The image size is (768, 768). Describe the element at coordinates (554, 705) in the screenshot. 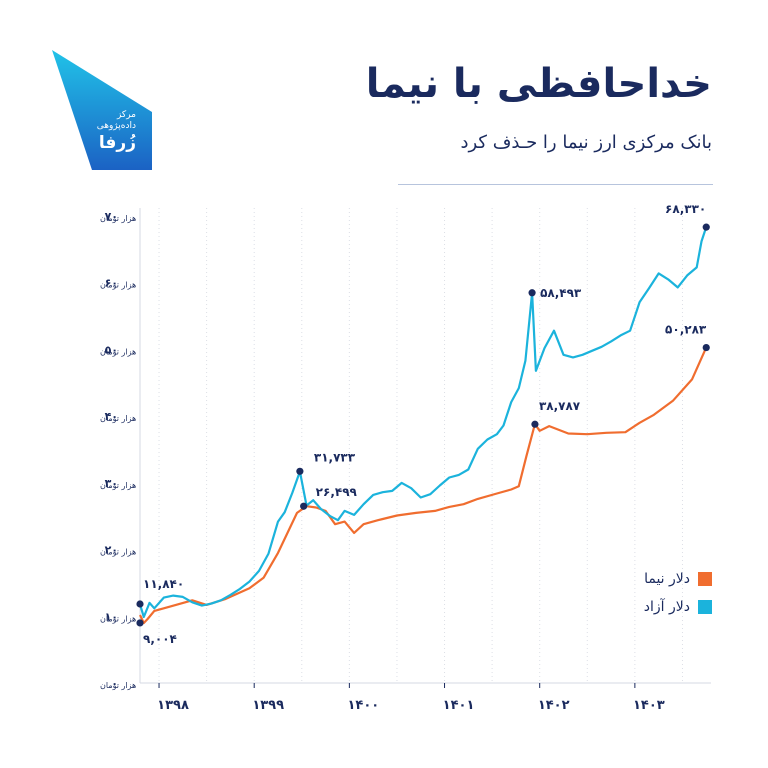

I see `x-tick-label: ۱۴۰۲` at that location.